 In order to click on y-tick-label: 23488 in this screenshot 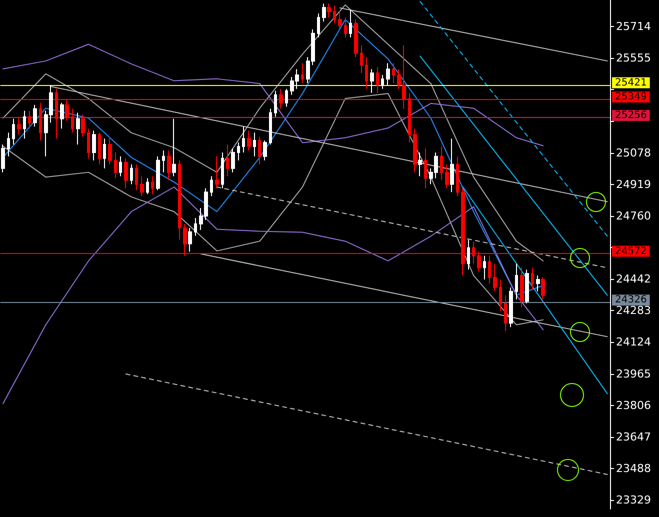, I will do `click(633, 468)`.